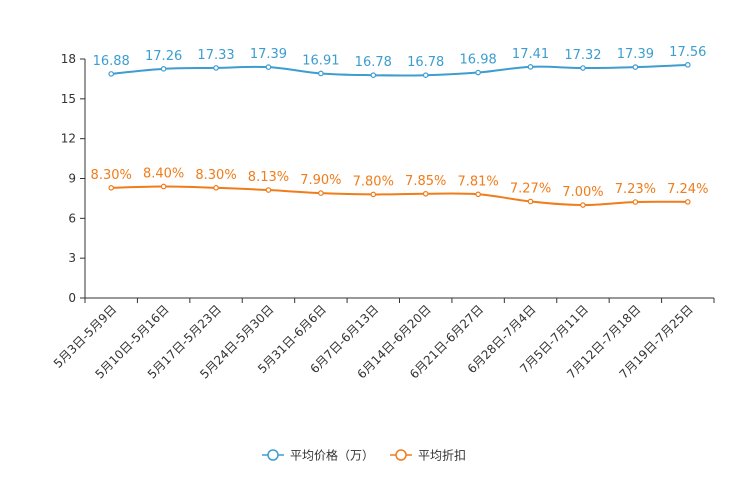 The width and height of the screenshot is (744, 496). I want to click on data-label: 7.00%, so click(582, 192).